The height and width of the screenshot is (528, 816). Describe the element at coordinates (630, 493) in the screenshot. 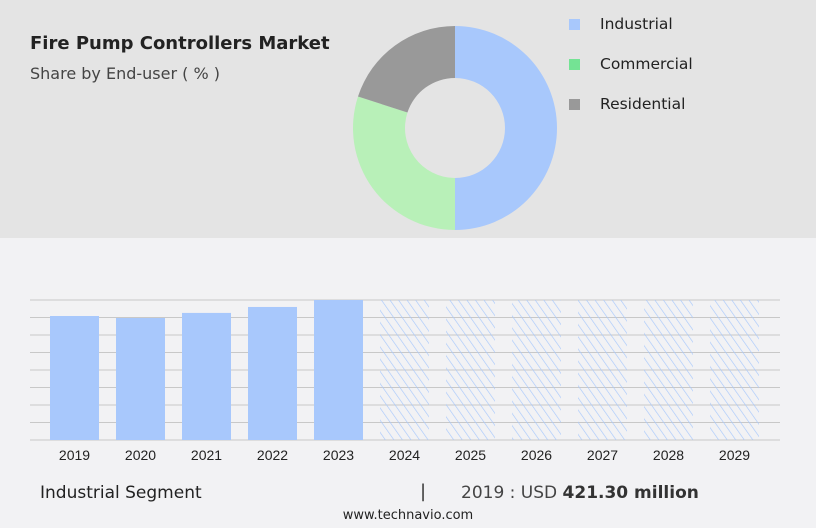

I see `value-amount: 421.30 million` at that location.